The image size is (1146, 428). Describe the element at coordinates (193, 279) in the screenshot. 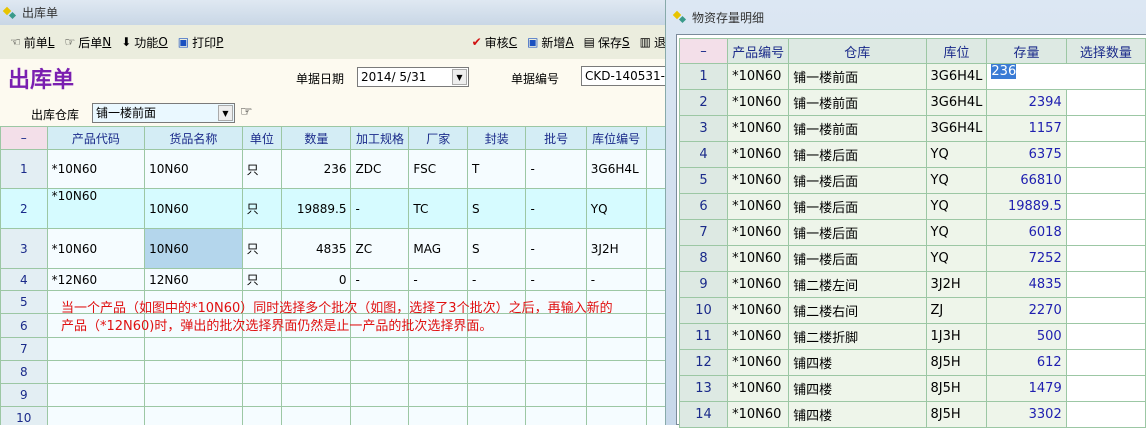

I see `cell-col2: 12N60` at that location.